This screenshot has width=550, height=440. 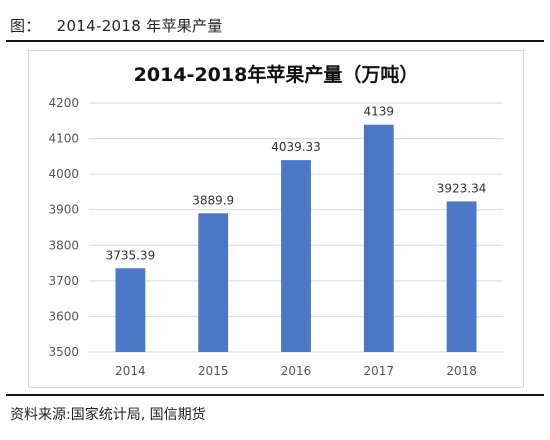 What do you see at coordinates (63, 245) in the screenshot?
I see `y-tick-label: 3800` at bounding box center [63, 245].